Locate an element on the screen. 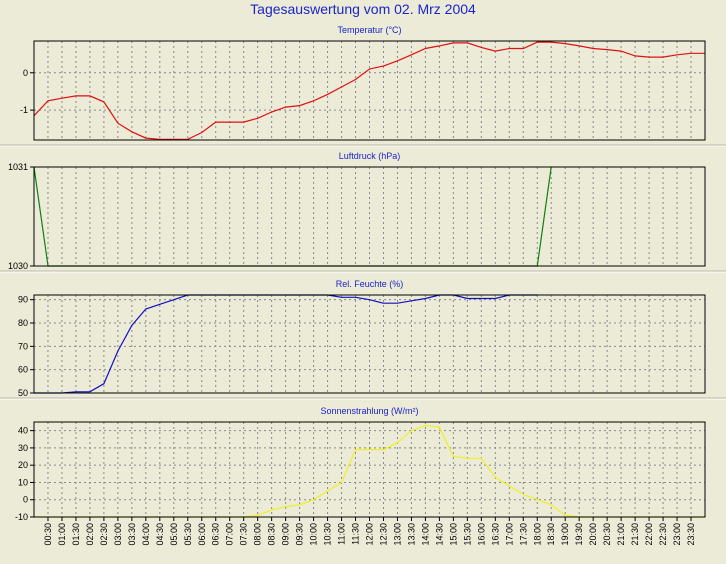 The image size is (726, 564). x-tick-label: 06:30 is located at coordinates (216, 534).